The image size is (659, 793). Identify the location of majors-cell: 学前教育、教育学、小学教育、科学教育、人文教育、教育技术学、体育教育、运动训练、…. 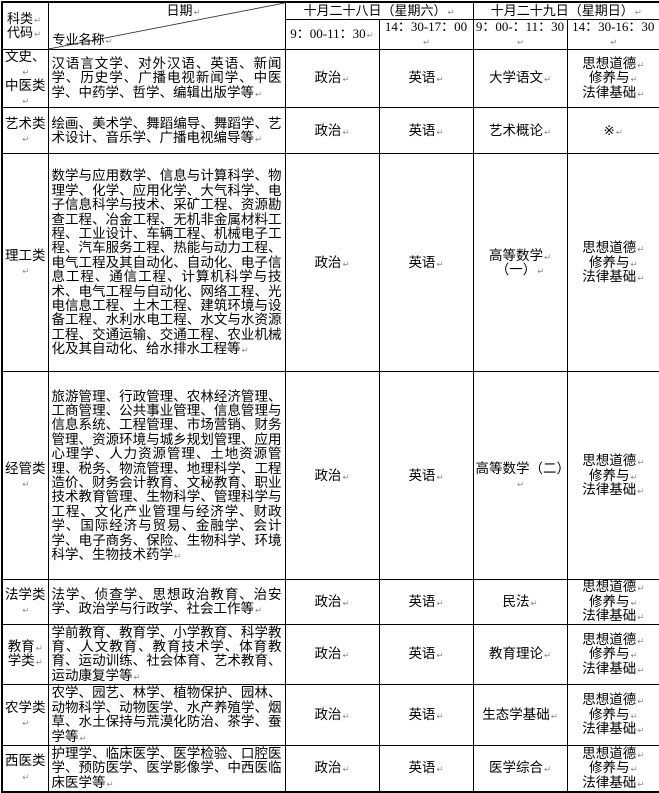
(166, 654).